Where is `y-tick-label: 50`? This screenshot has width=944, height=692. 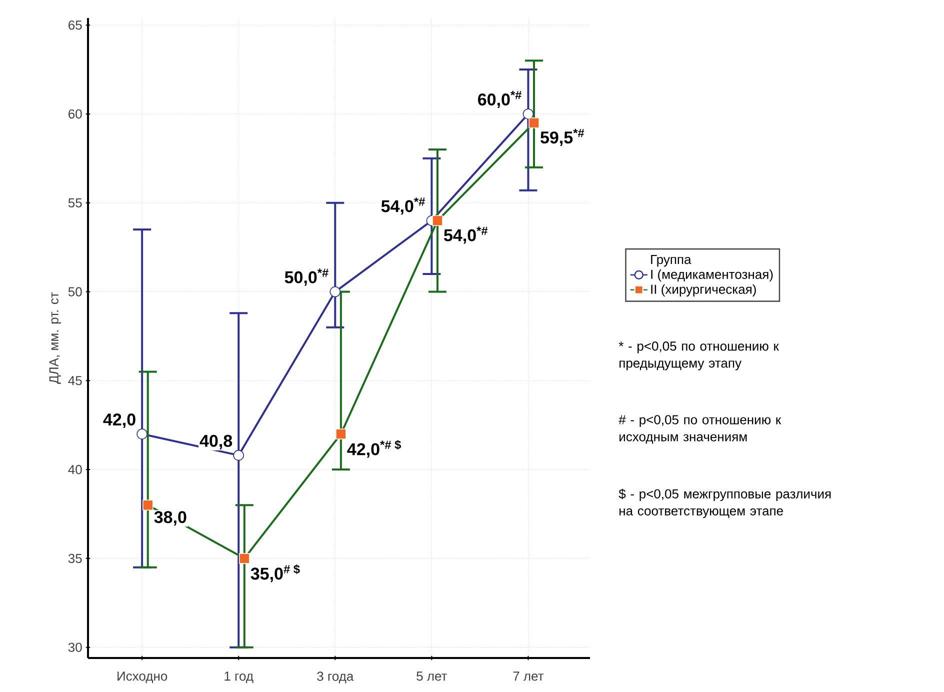 y-tick-label: 50 is located at coordinates (75, 291).